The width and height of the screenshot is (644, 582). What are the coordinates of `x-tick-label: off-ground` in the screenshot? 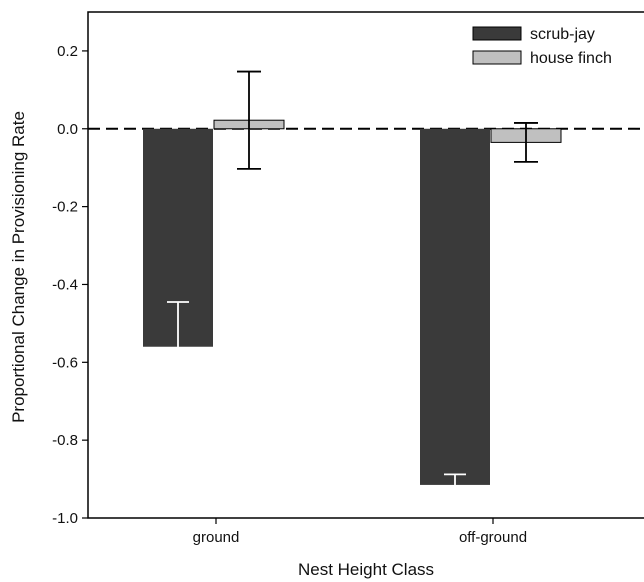 It's located at (493, 537).